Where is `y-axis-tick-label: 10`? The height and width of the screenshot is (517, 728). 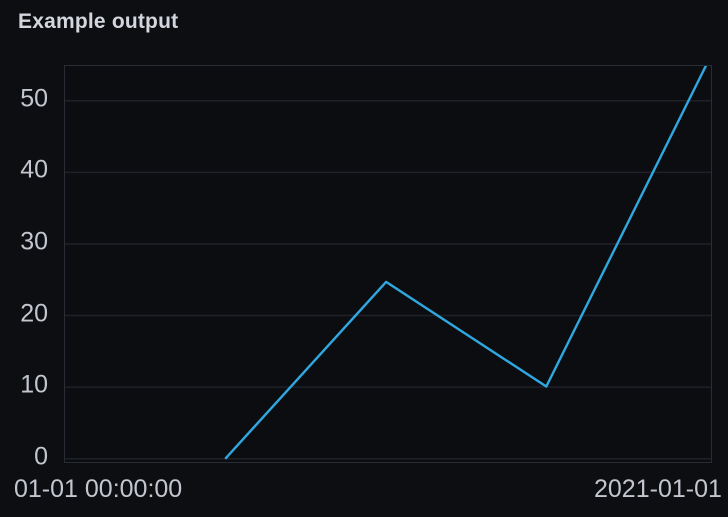 y-axis-tick-label: 10 is located at coordinates (34, 384).